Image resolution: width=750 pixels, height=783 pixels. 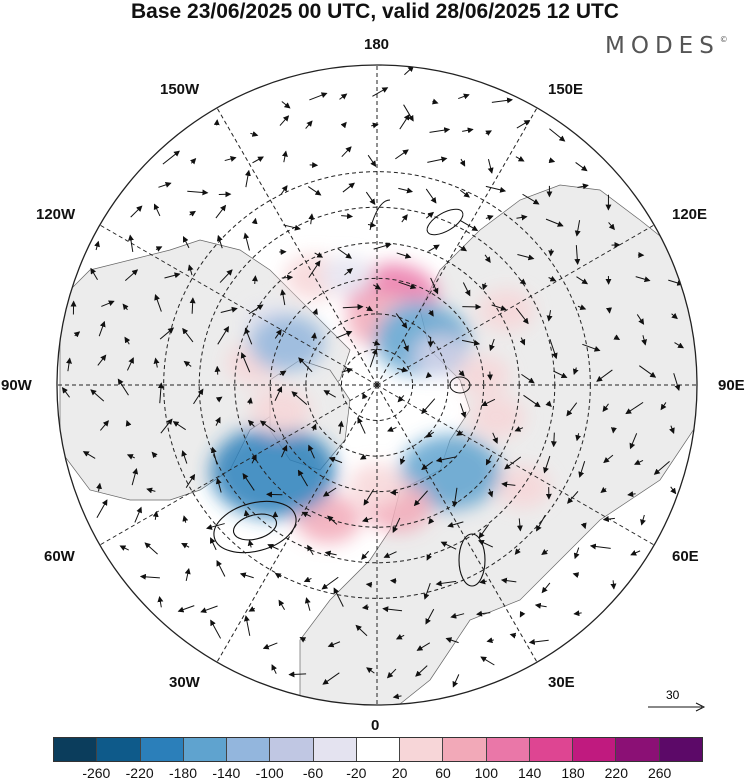 I want to click on meridian-line, so click(x=238, y=305).